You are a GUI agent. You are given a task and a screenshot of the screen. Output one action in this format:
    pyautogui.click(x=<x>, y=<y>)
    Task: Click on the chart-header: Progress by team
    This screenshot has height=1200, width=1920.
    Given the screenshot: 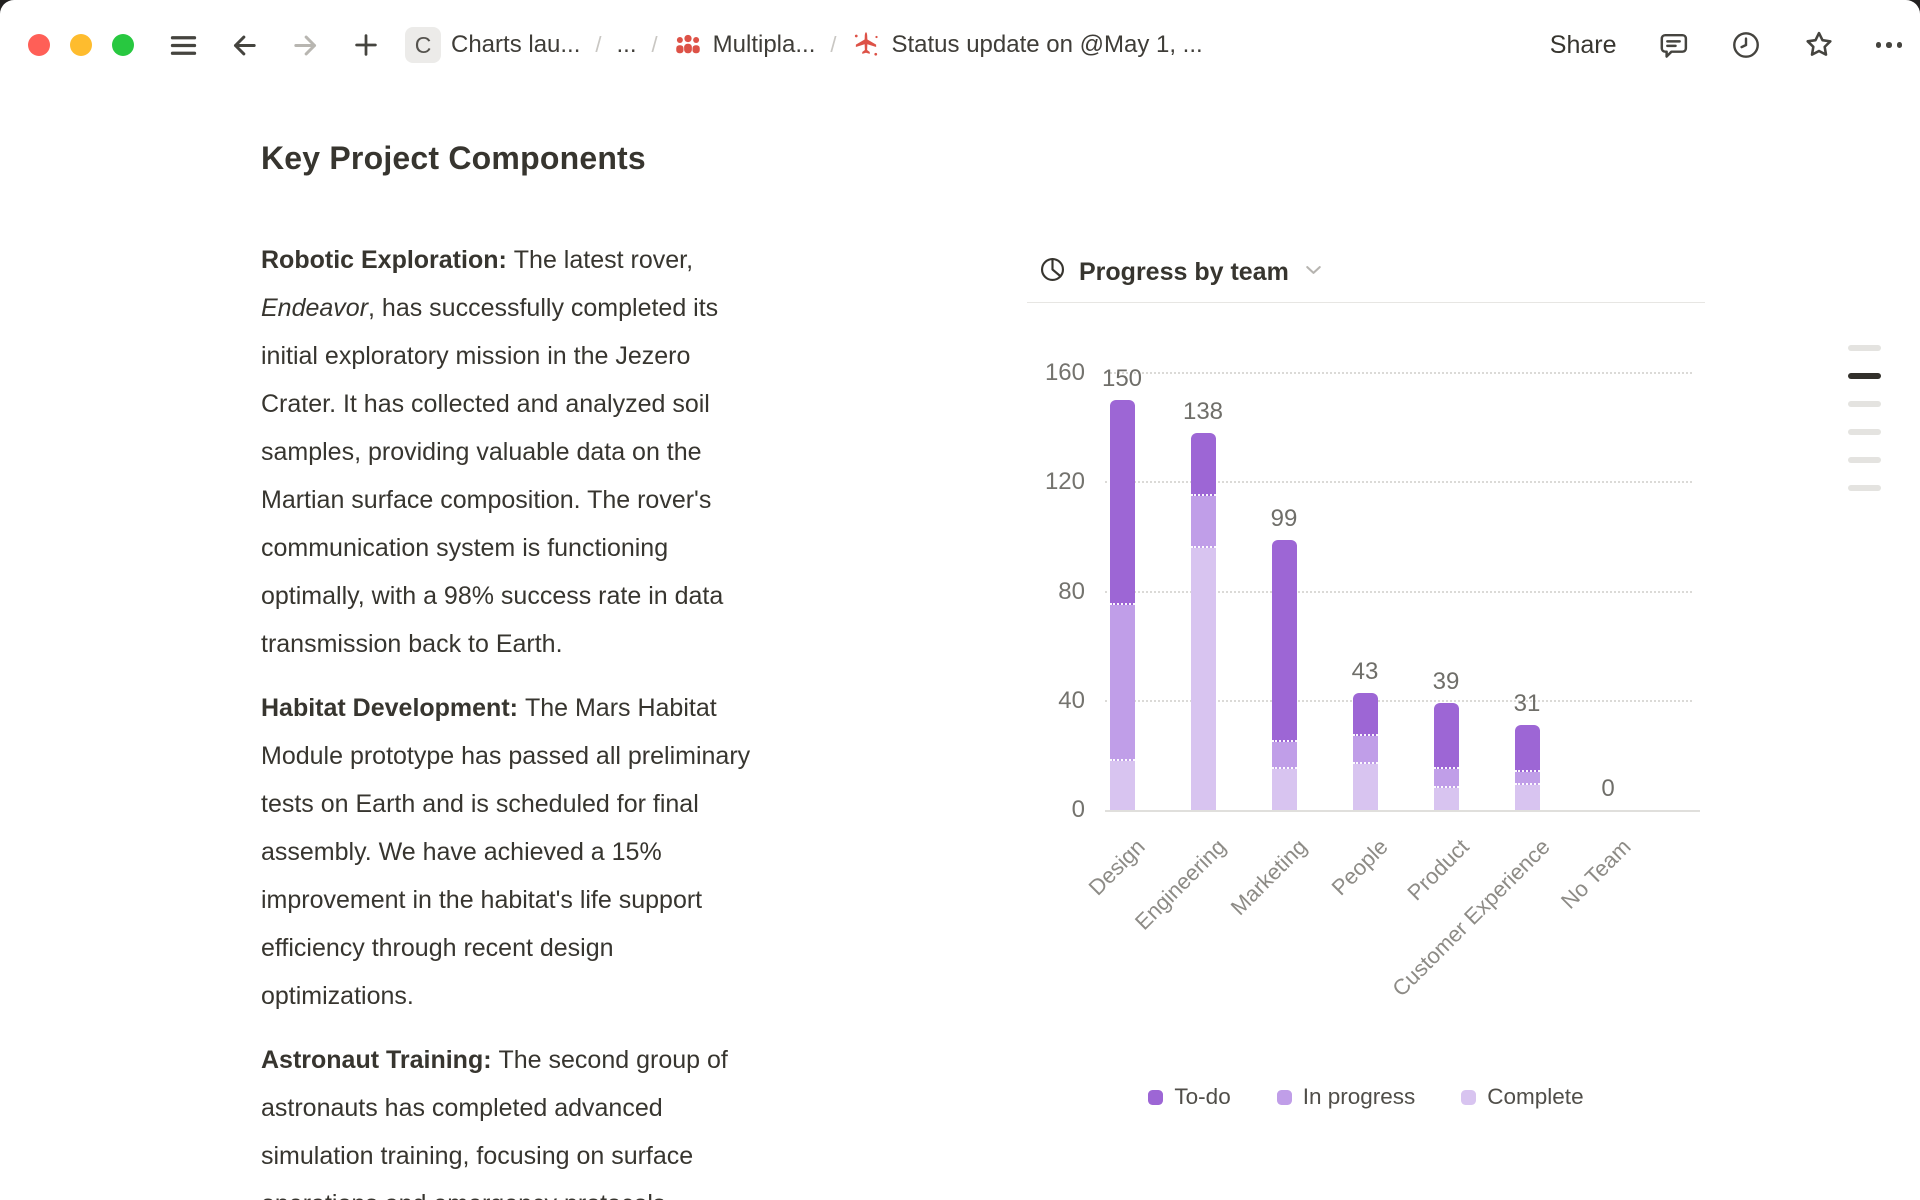 What is the action you would take?
    pyautogui.click(x=1176, y=272)
    